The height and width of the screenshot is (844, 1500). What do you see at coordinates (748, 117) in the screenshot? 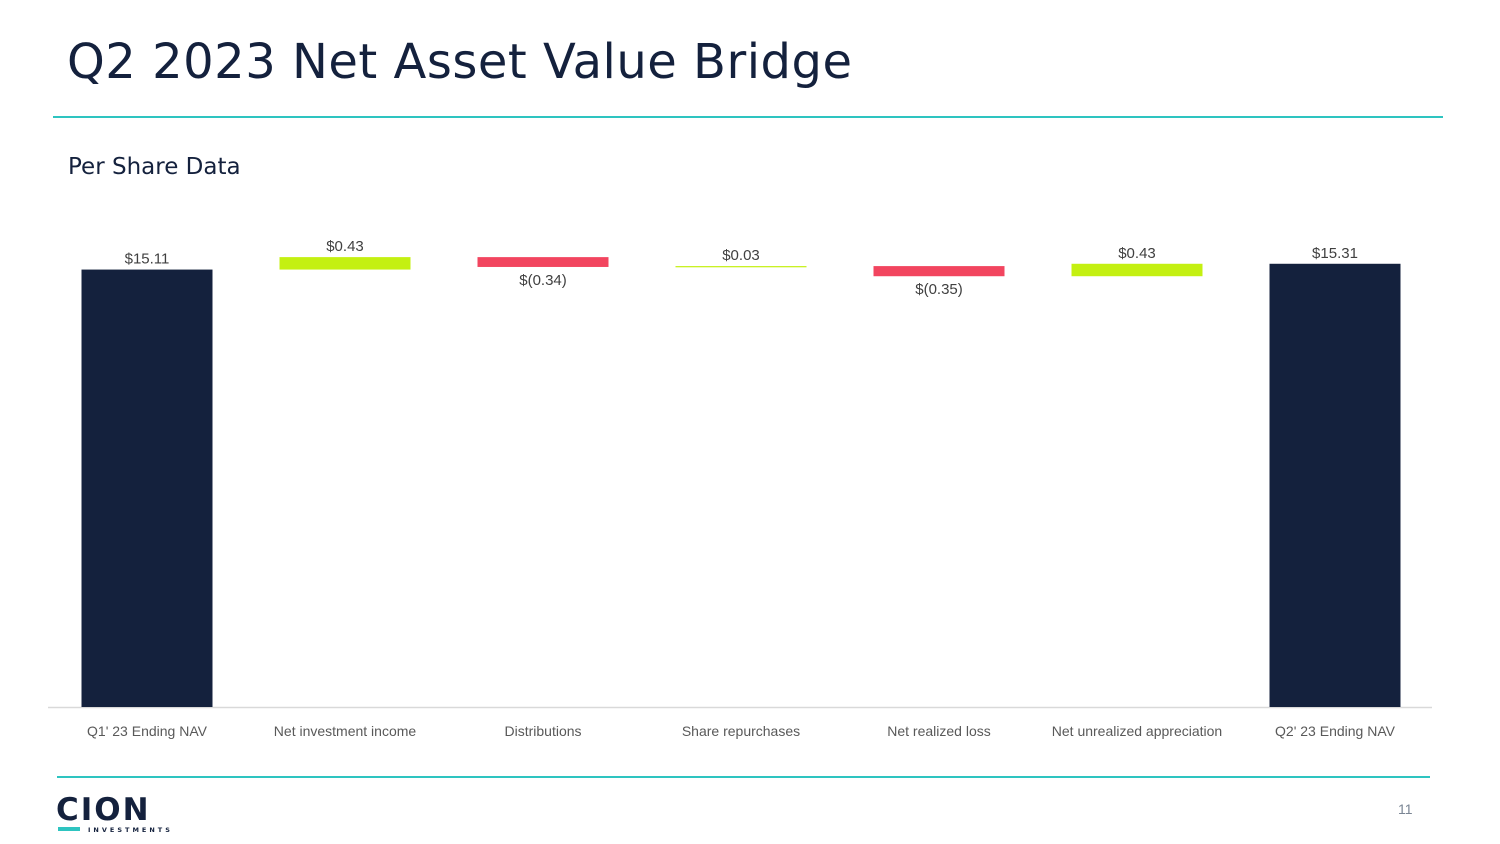
I see `title-divider` at bounding box center [748, 117].